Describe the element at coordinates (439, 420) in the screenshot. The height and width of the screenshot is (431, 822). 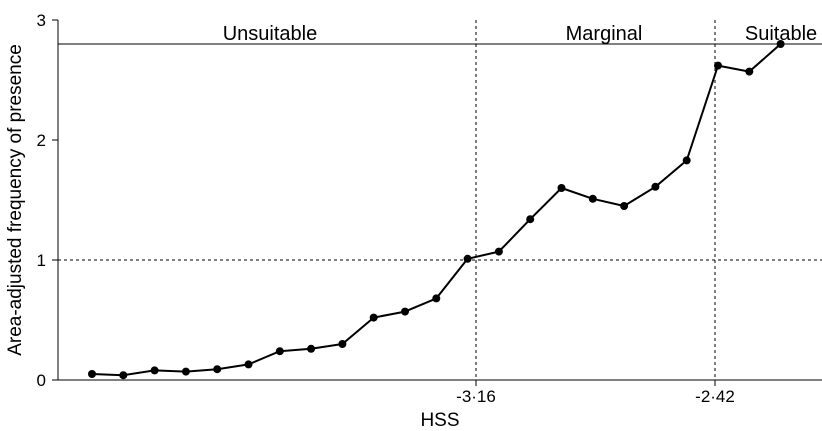
I see `x-axis-label: HSS` at that location.